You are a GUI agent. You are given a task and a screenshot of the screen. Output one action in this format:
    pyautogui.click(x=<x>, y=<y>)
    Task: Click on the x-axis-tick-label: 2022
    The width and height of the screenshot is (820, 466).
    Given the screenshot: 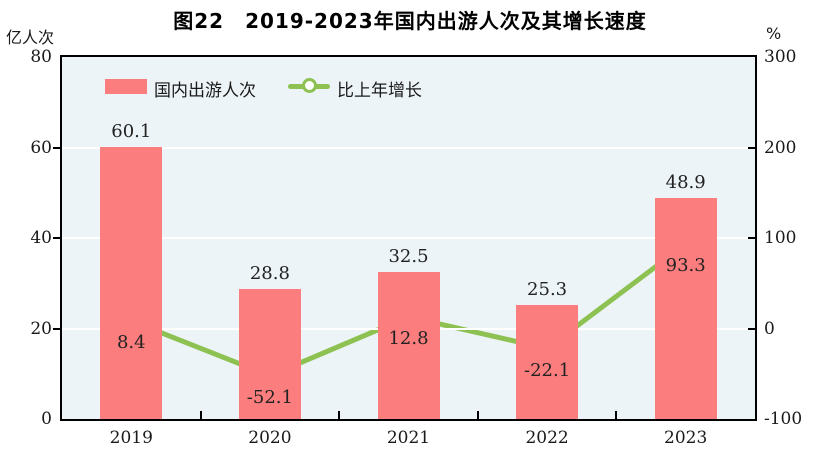 What is the action you would take?
    pyautogui.click(x=547, y=438)
    